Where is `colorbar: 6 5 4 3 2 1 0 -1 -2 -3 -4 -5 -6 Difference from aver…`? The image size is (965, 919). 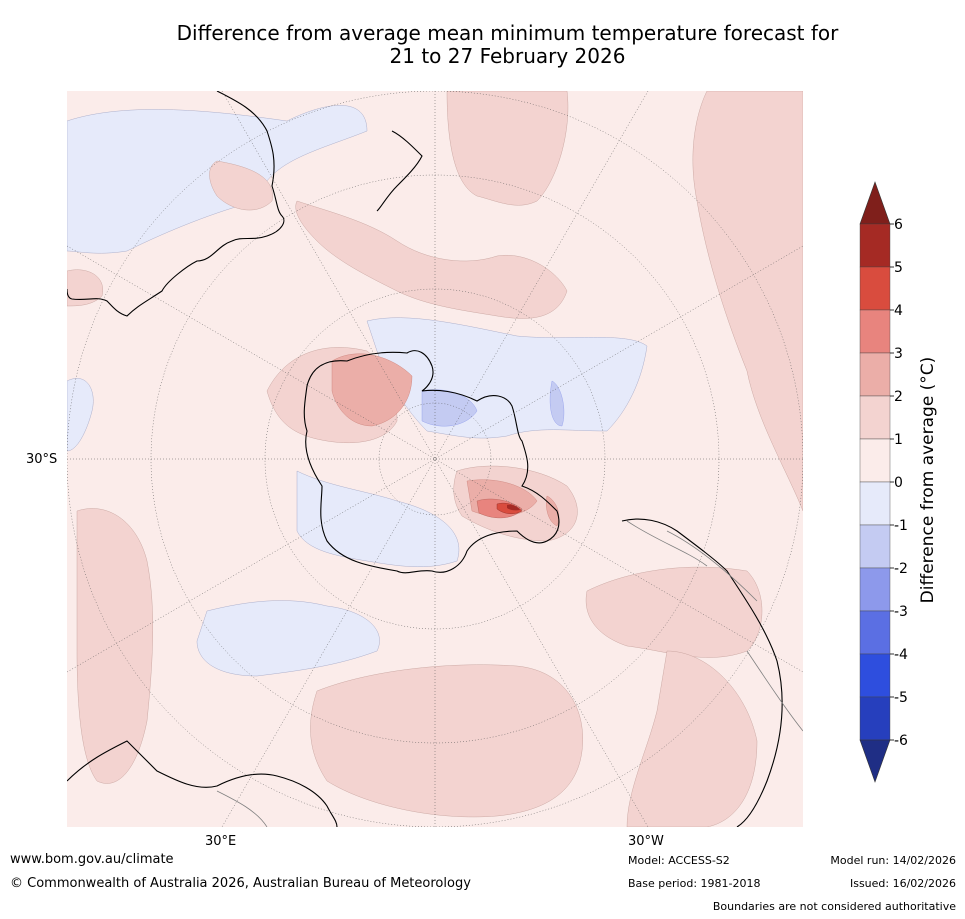
colorbar: 6 5 4 3 2 1 0 -1 -2 -3 -4 -5 -6 Difference from aver… is located at coordinates (898, 482).